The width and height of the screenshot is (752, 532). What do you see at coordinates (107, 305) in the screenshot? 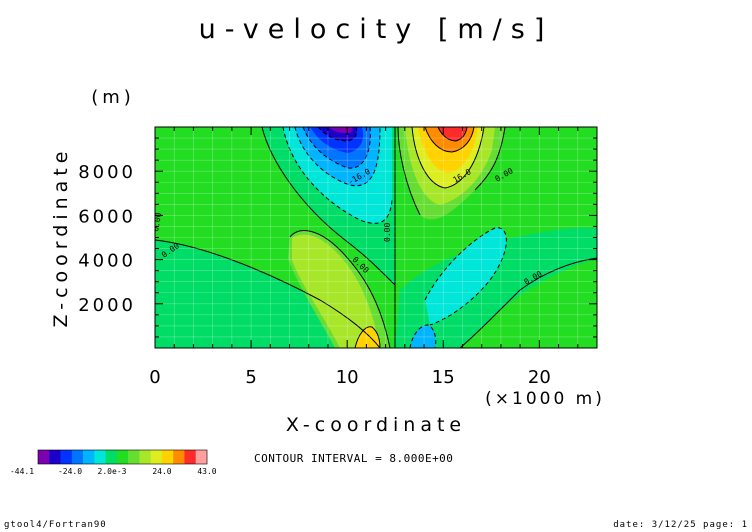
I see `y-tick-label: 2000` at bounding box center [107, 305].